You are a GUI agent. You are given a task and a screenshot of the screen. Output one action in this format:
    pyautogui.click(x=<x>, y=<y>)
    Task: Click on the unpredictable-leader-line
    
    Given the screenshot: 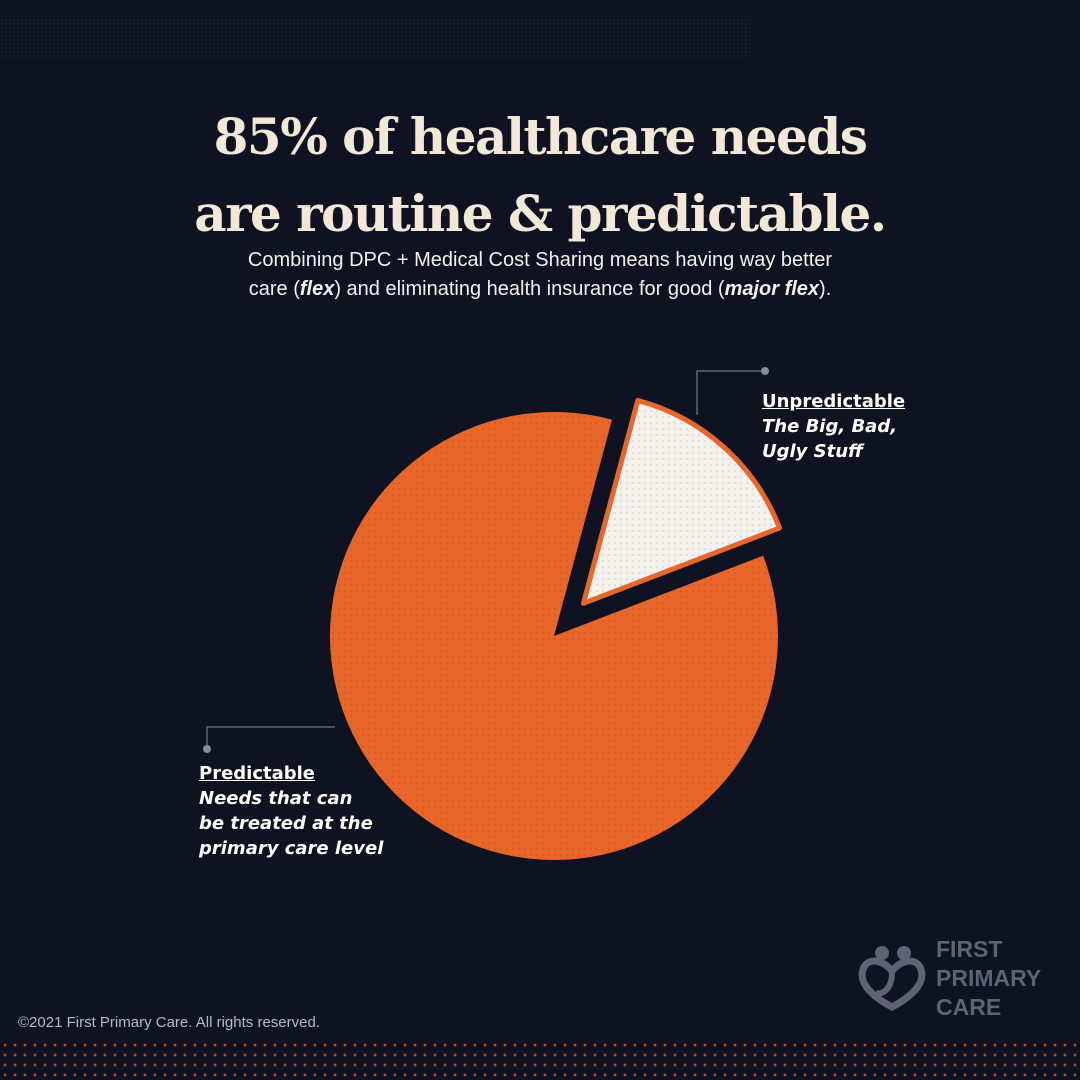 What is the action you would take?
    pyautogui.click(x=730, y=392)
    